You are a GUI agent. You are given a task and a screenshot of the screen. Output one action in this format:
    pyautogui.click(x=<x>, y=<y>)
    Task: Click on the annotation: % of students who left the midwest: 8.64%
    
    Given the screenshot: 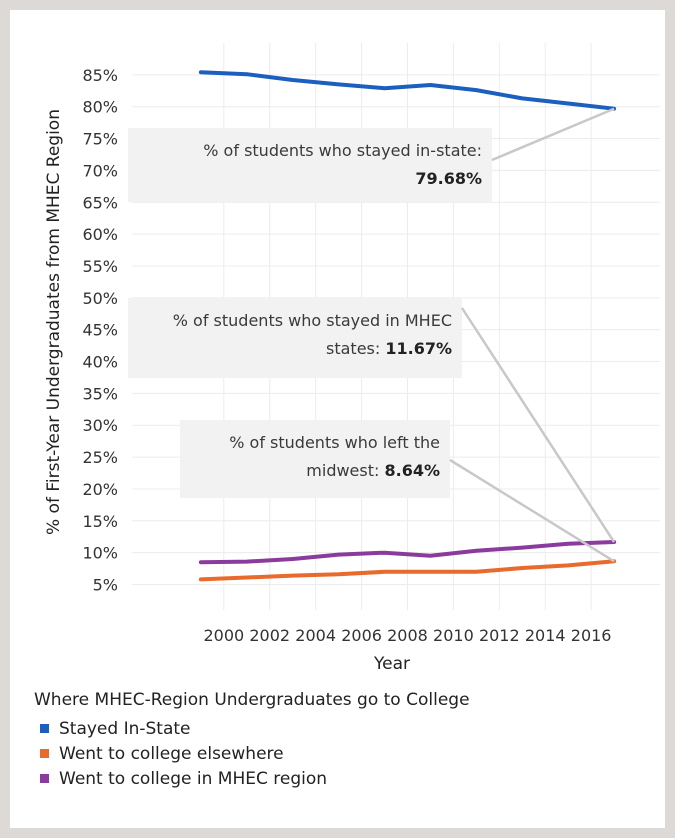 What is the action you would take?
    pyautogui.click(x=397, y=491)
    